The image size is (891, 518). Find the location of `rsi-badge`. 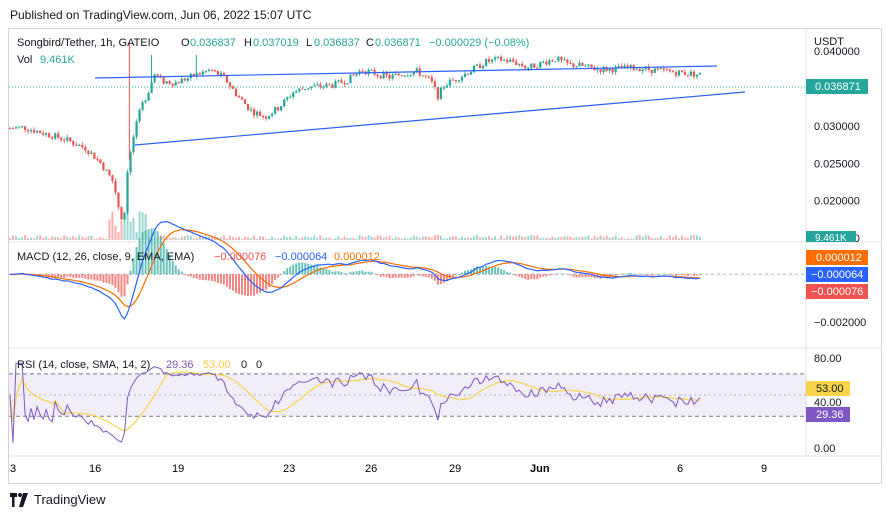

rsi-badge is located at coordinates (828, 414).